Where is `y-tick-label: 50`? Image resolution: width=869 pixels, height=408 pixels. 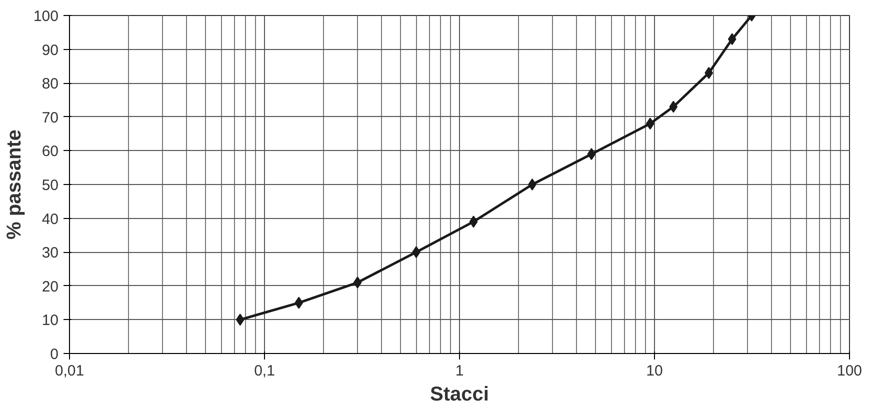 y-tick-label: 50 is located at coordinates (50, 185).